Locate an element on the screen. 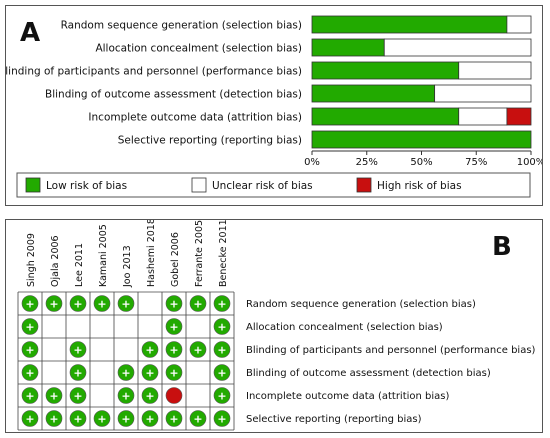 Image resolution: width=550 pixels, height=438 pixels. high-risk-marker is located at coordinates (174, 395).